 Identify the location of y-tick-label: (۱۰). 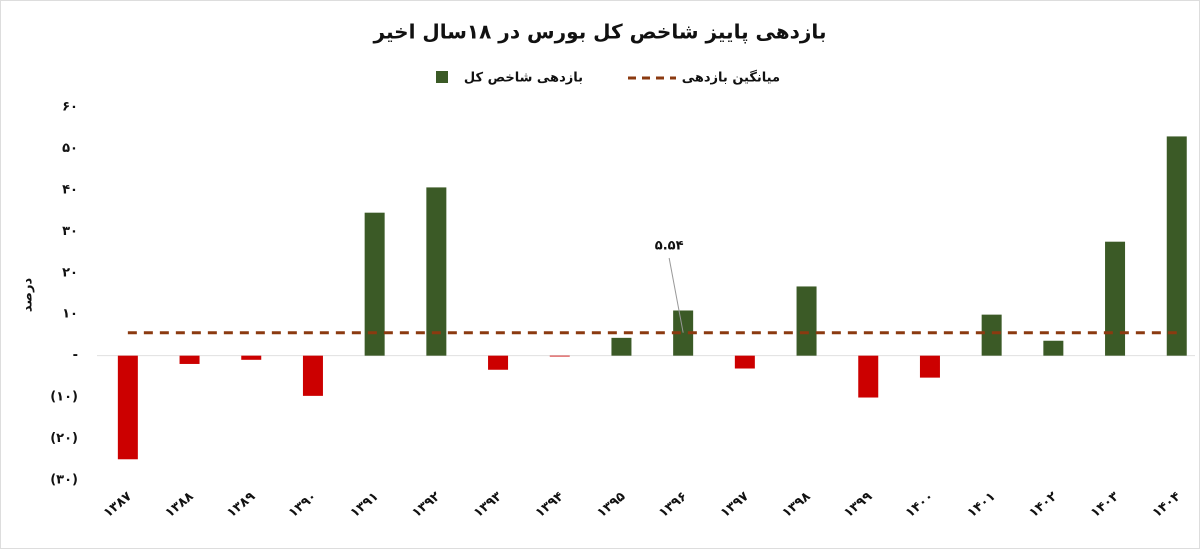
(64, 397).